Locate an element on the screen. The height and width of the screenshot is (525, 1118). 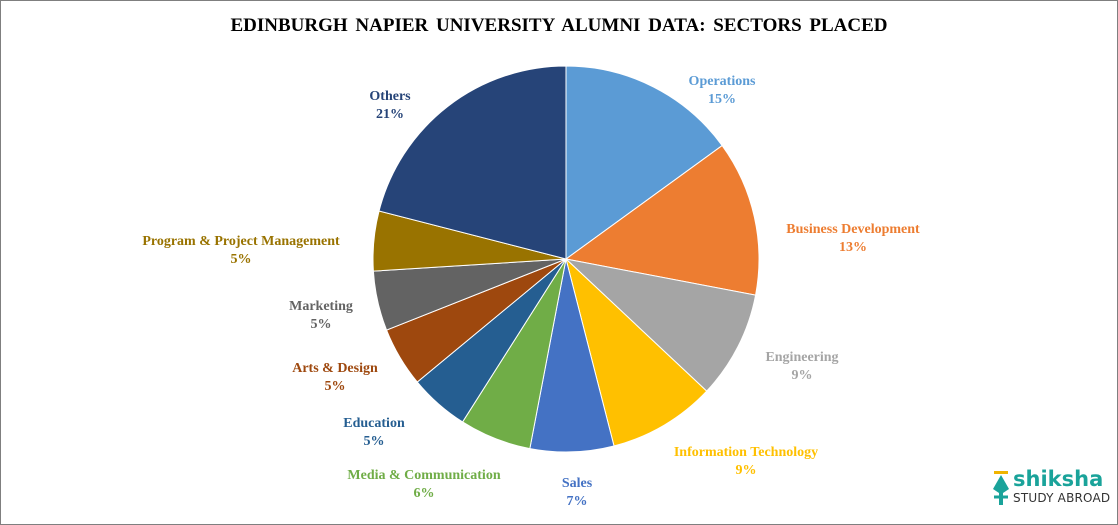
slice-business-development is located at coordinates (662, 220).